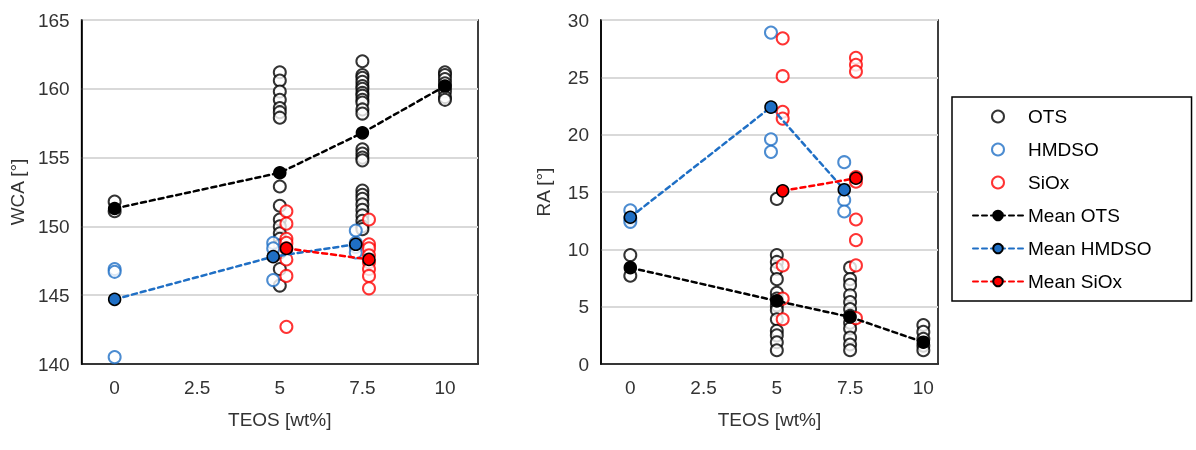 The image size is (1196, 450). What do you see at coordinates (1063, 149) in the screenshot?
I see `legend-label: HMDSO` at bounding box center [1063, 149].